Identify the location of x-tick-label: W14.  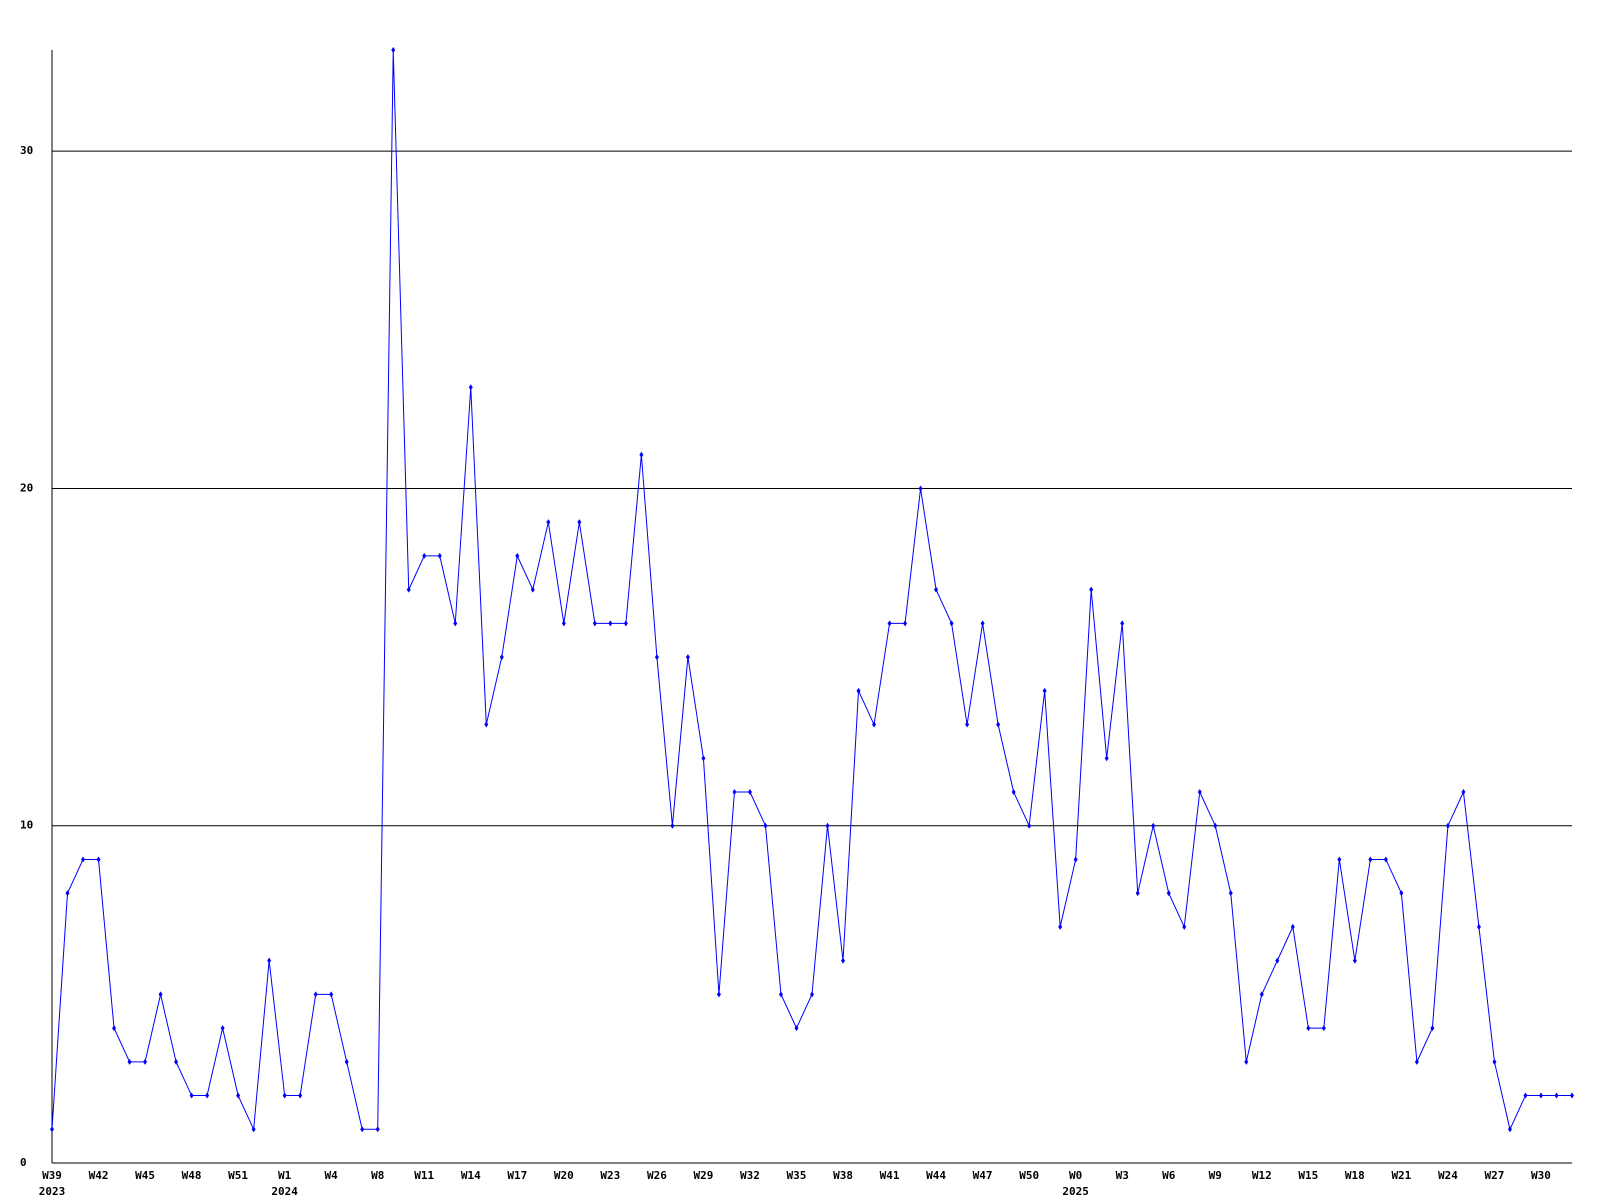
(471, 1175).